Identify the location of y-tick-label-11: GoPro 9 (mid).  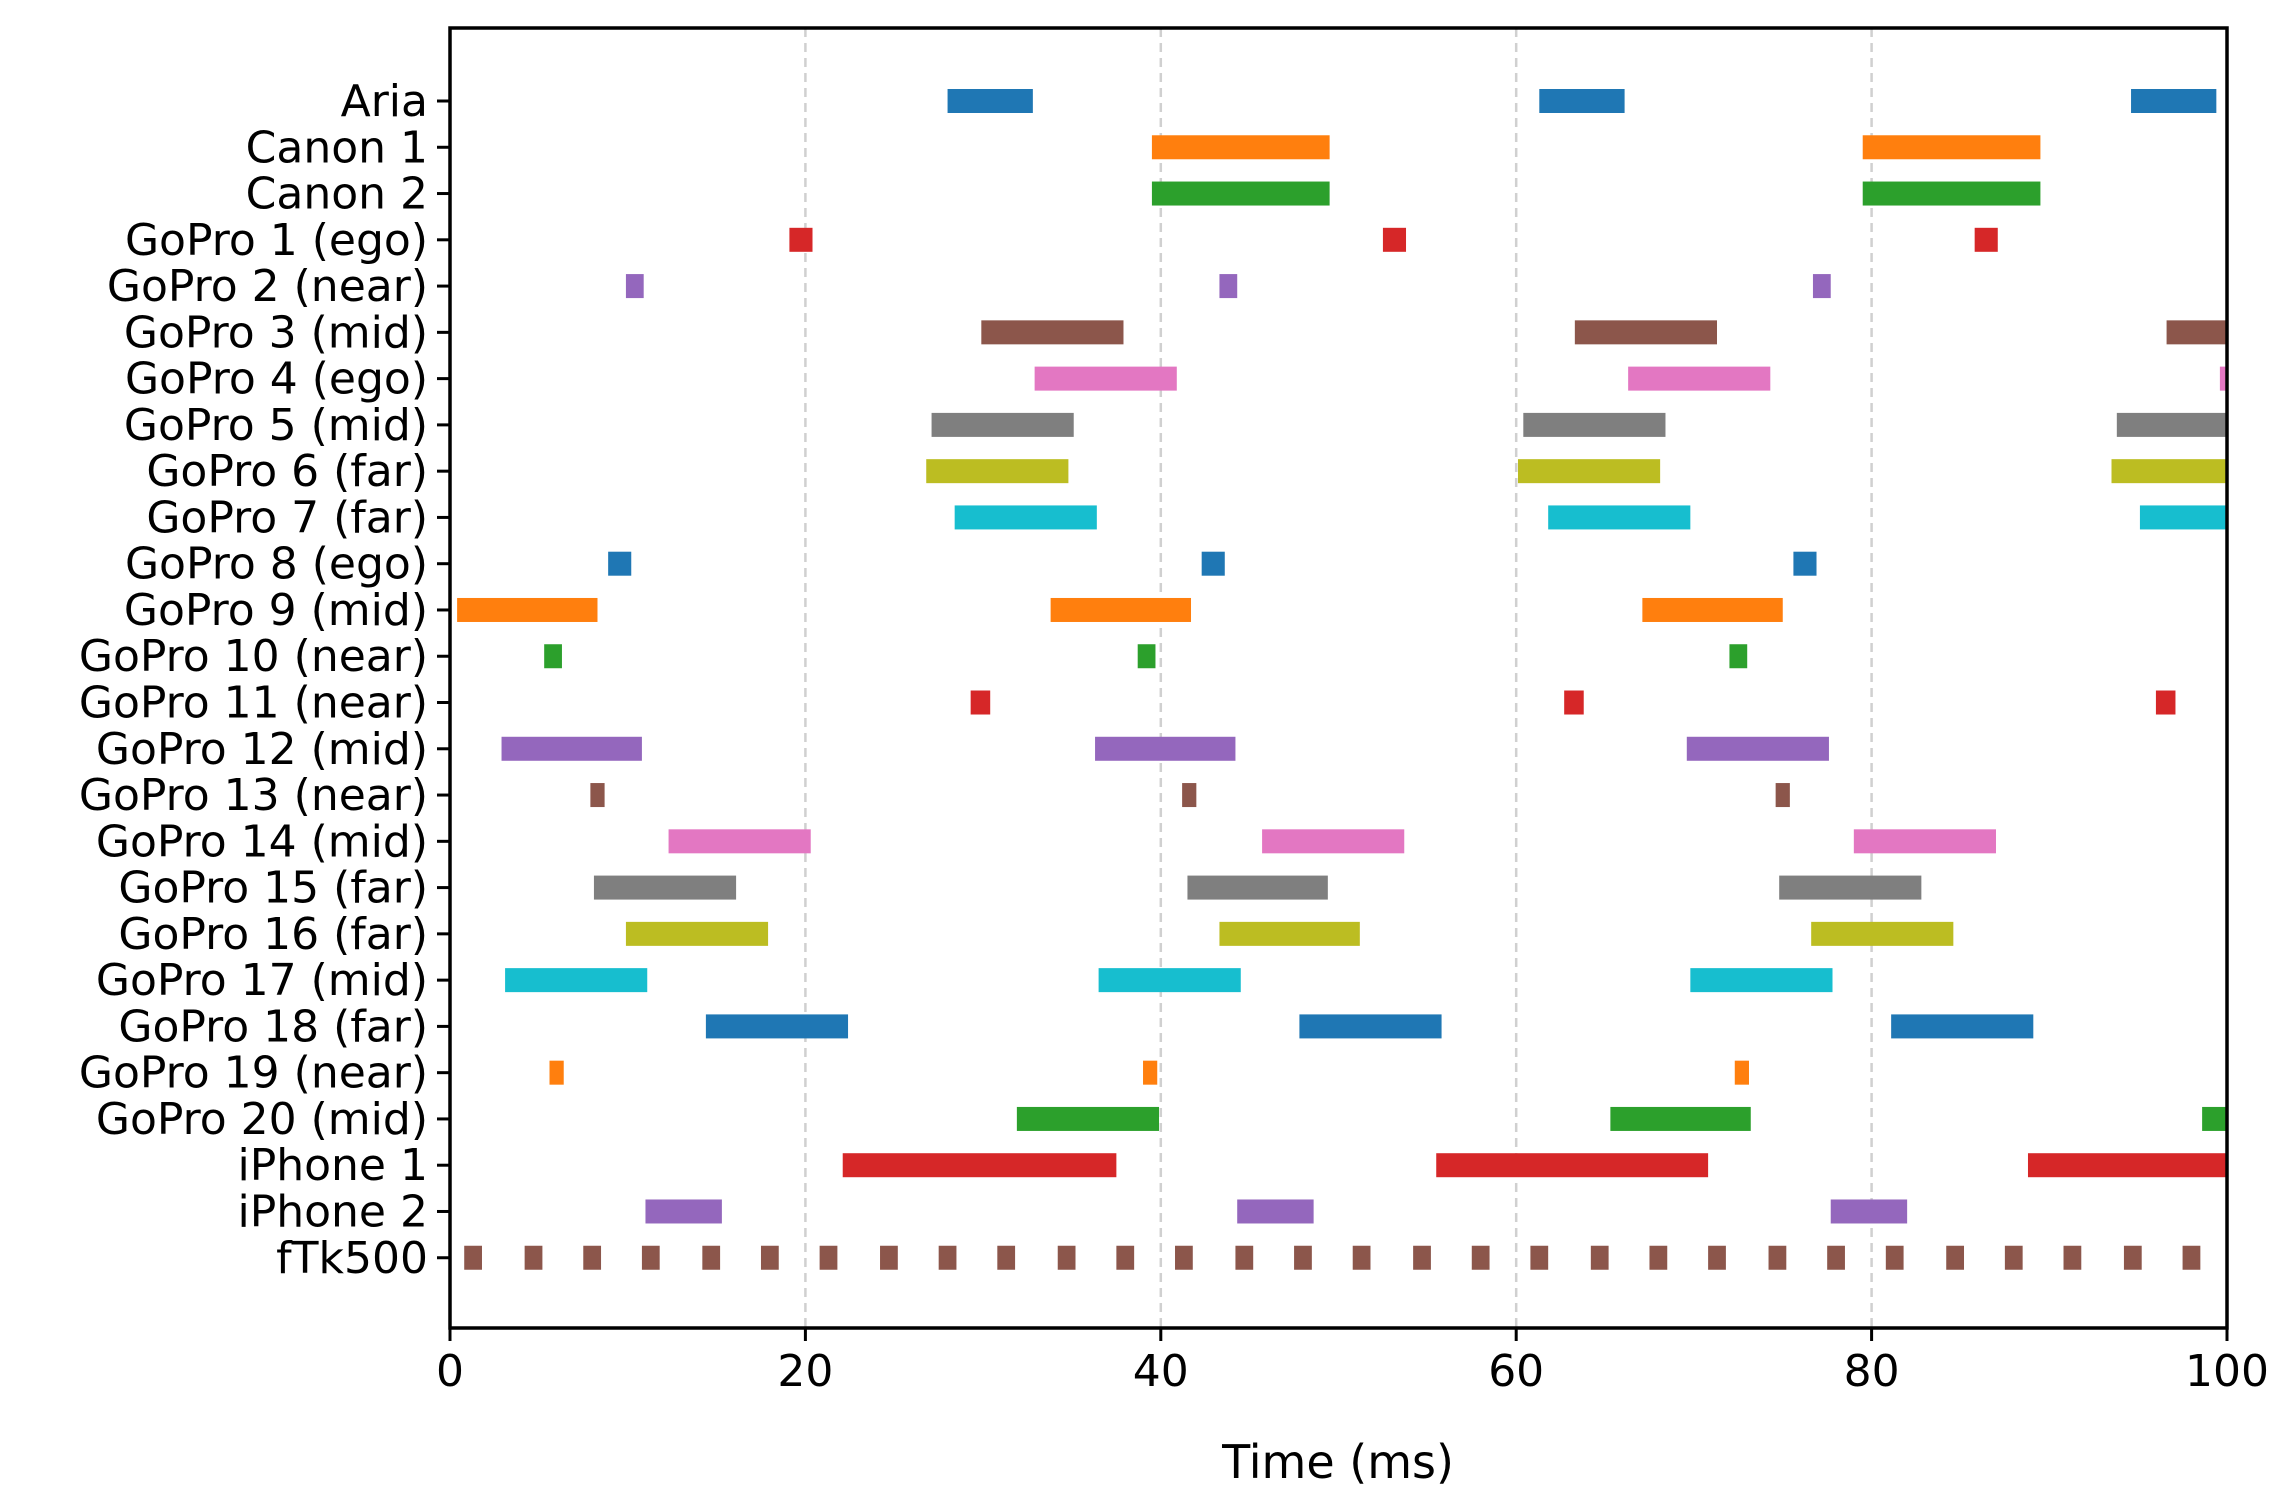
(276, 610).